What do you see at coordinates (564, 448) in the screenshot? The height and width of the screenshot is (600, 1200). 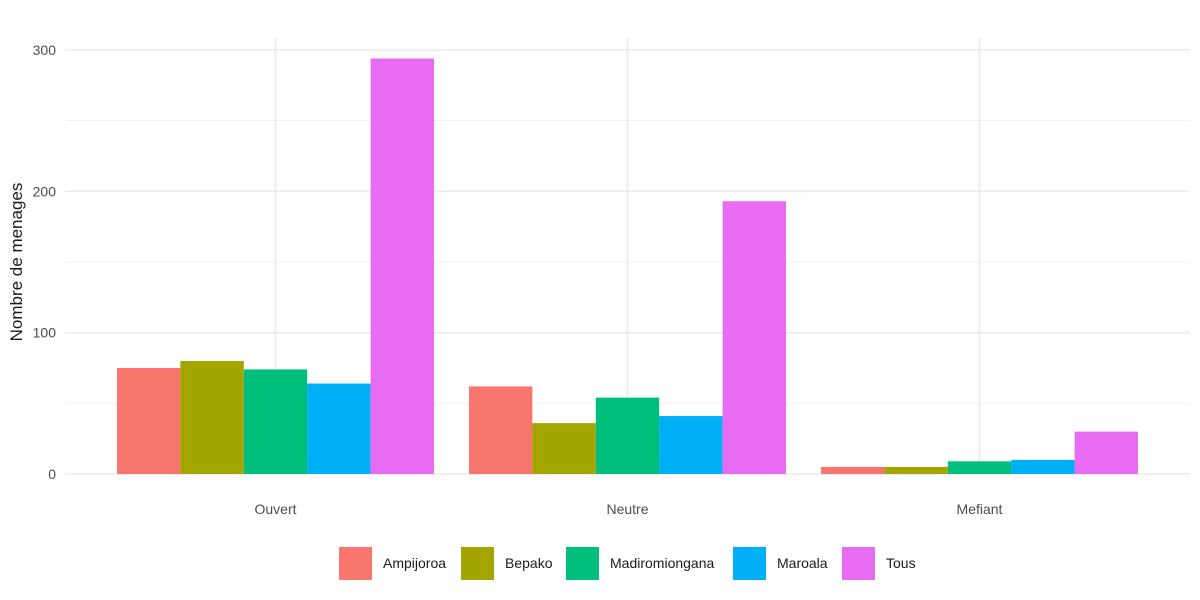 I see `bar-bepako-neutre` at bounding box center [564, 448].